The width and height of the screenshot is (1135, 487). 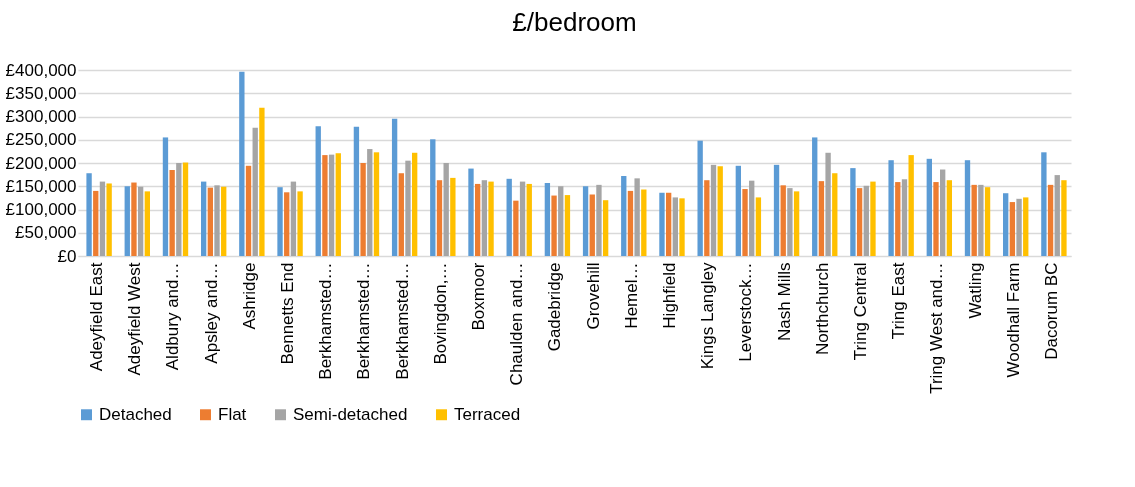 What do you see at coordinates (479, 296) in the screenshot?
I see `x-tick-label: Boxmoor` at bounding box center [479, 296].